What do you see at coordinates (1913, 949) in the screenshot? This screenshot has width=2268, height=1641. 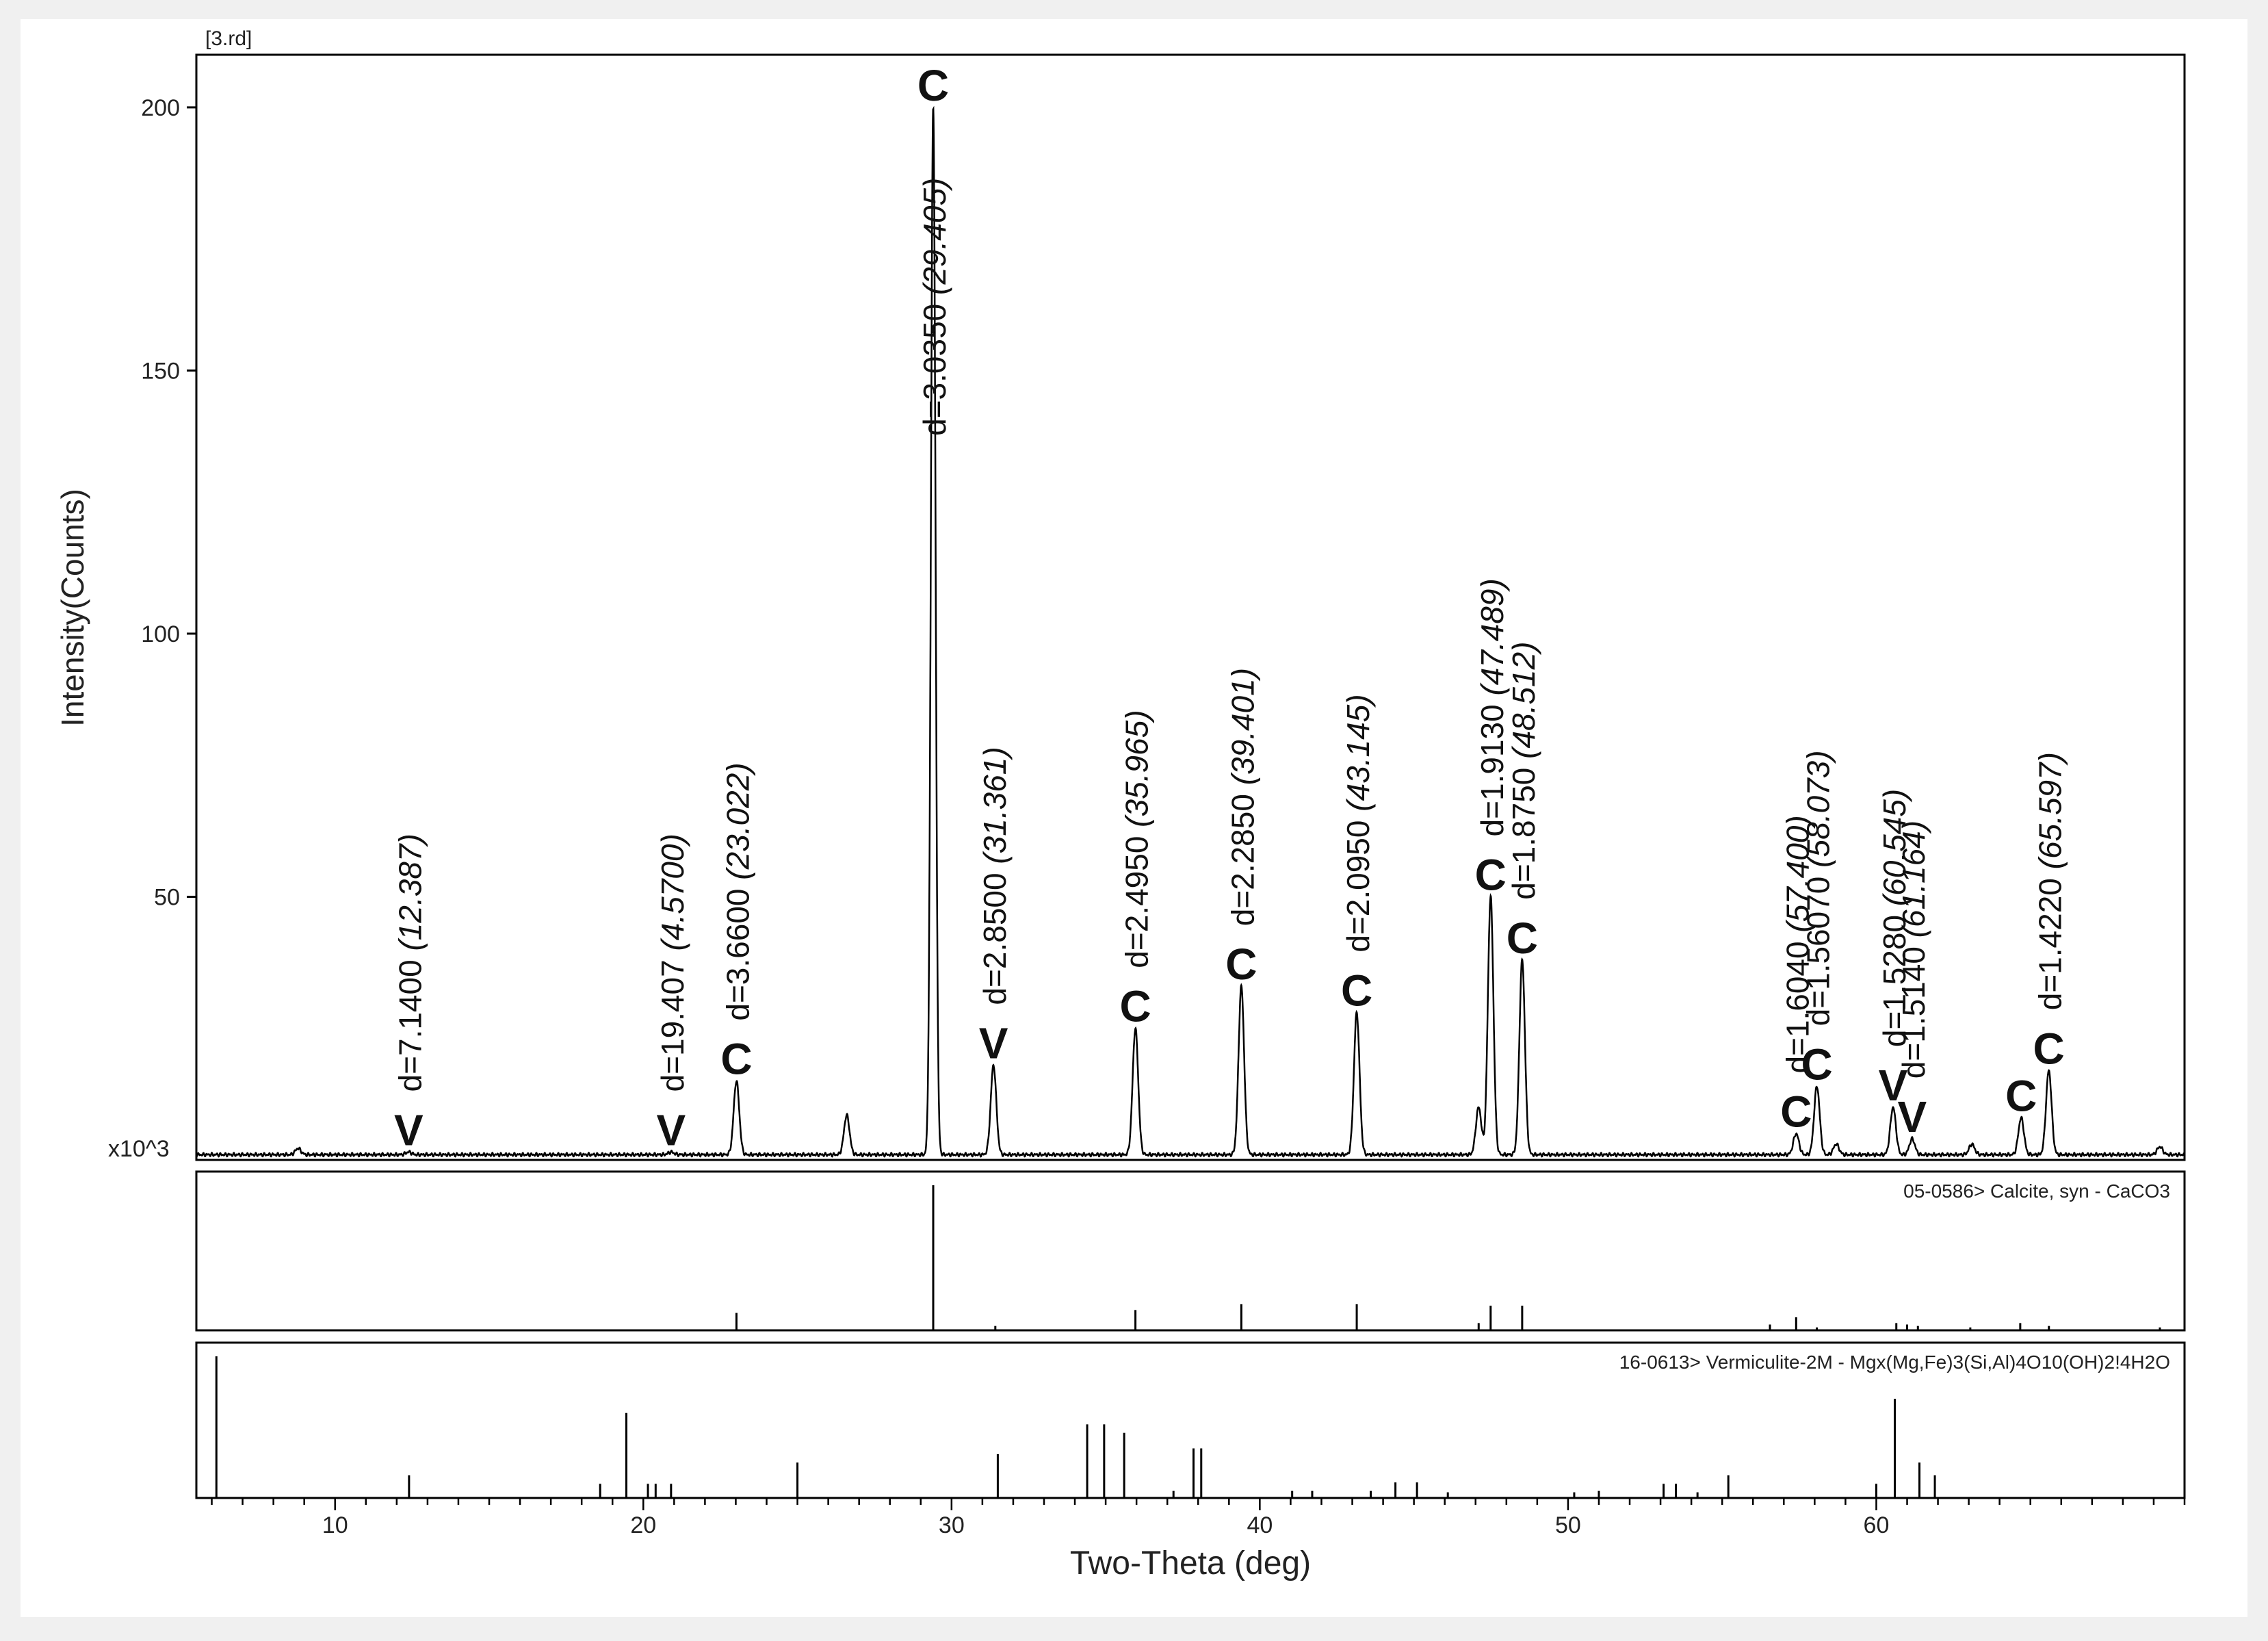 I see `peak-d-spacing-label: d=1.5140 (61.164)` at bounding box center [1913, 949].